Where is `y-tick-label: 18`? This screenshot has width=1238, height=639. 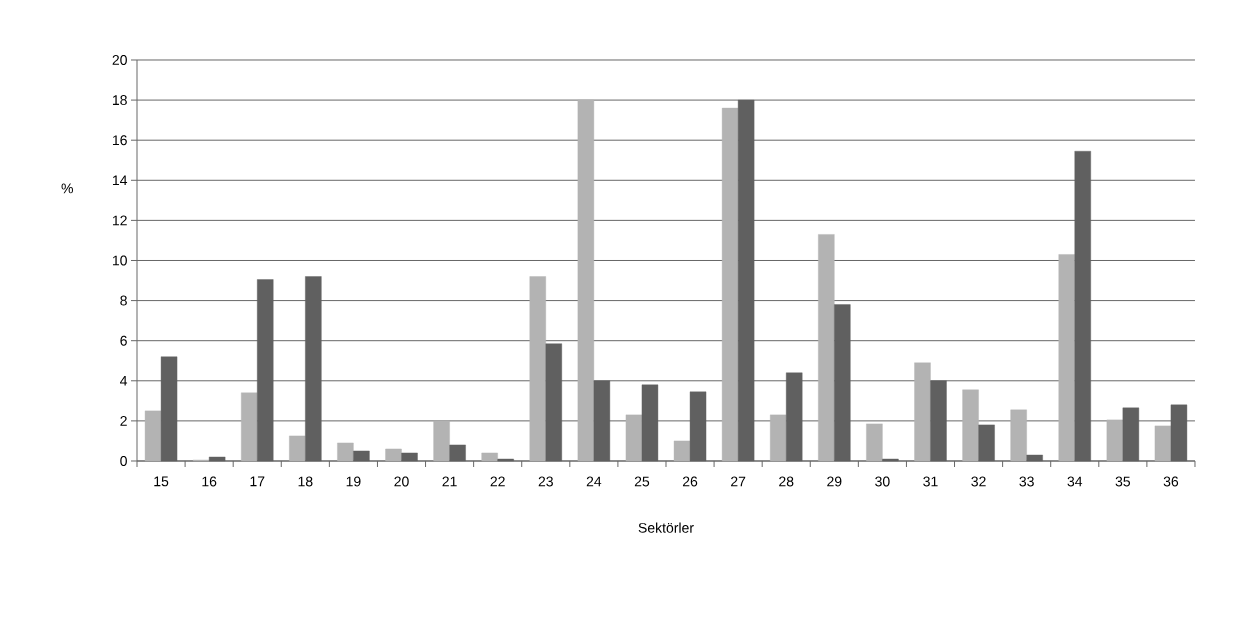 y-tick-label: 18 is located at coordinates (119, 100).